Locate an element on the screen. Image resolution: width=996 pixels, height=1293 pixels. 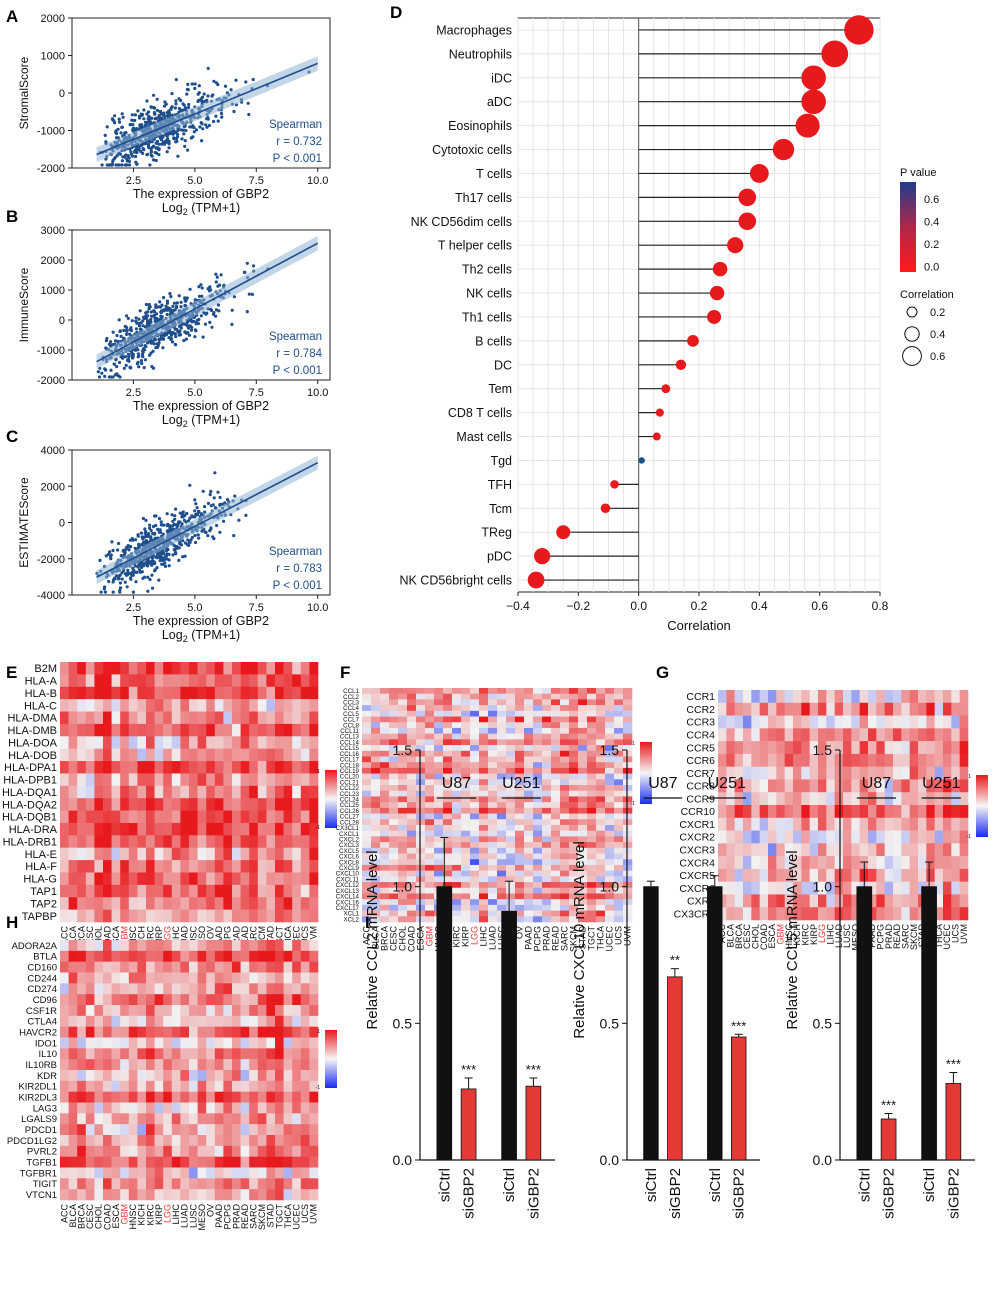
stat-label: Spearman is located at coordinates (295, 125).